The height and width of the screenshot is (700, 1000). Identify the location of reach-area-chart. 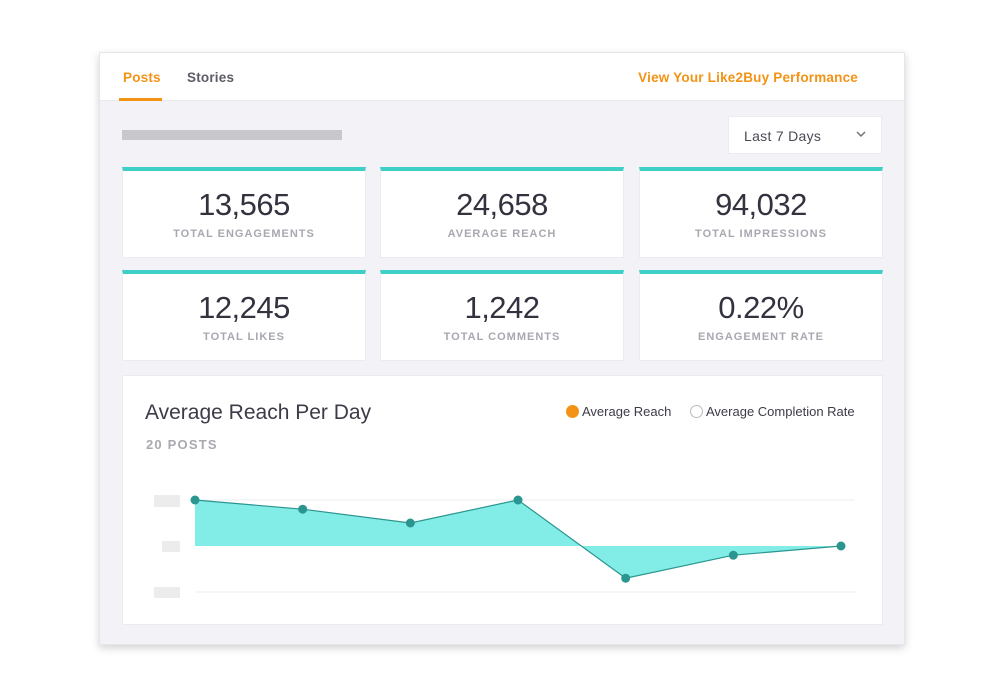
(504, 546).